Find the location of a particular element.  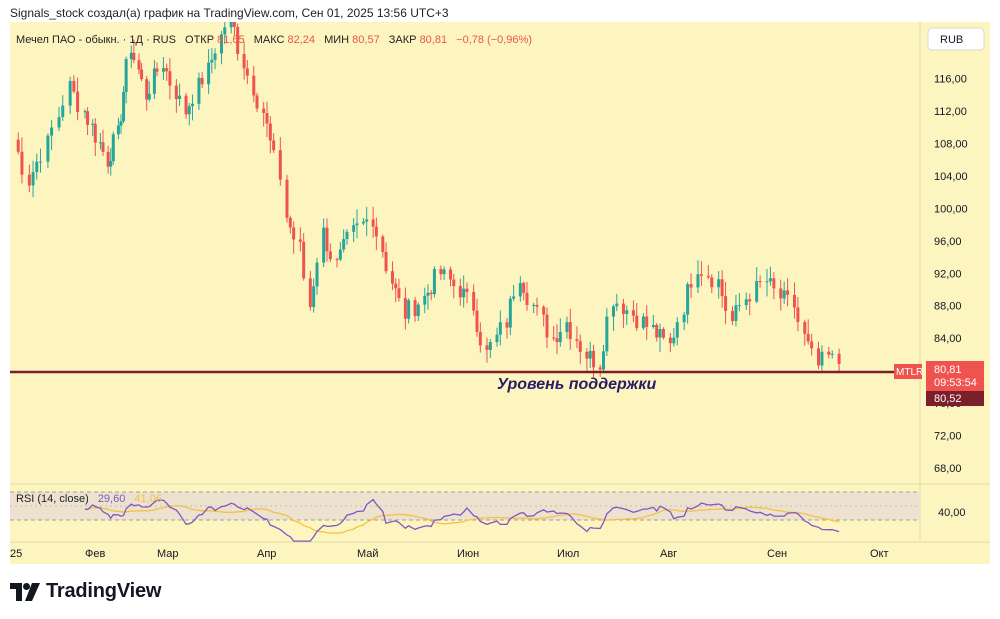

legend-close-label: ЗАКР is located at coordinates (403, 40).